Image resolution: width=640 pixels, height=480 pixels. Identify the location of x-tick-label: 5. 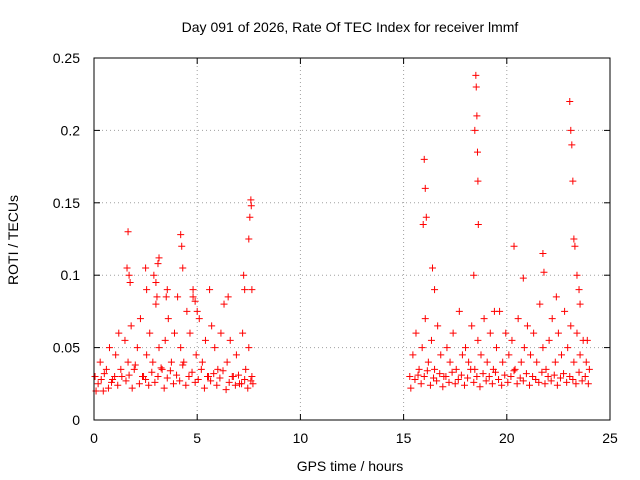
(197, 438).